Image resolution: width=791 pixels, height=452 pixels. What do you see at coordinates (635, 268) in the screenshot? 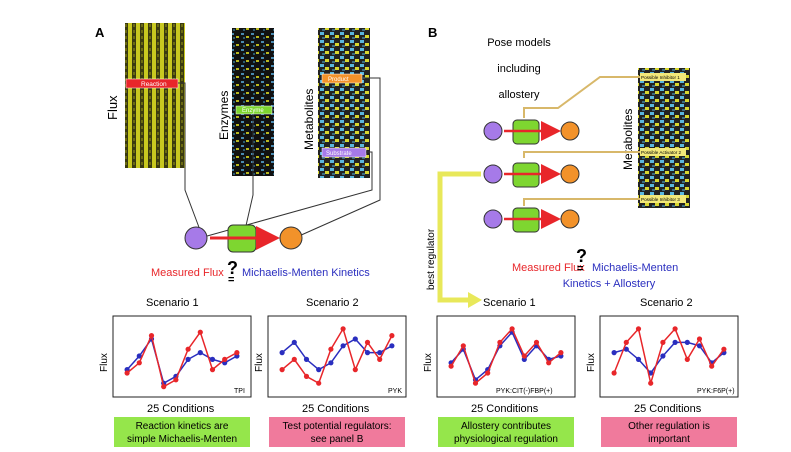
I see `mm-kinetics-b1: Michaelis-Menten` at bounding box center [635, 268].